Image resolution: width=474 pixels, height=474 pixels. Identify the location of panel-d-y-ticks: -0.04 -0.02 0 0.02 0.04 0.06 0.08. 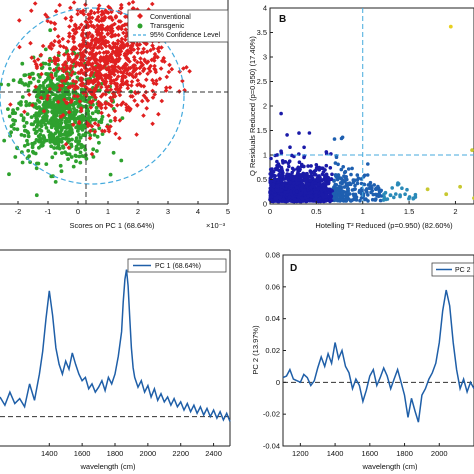
(274, 351).